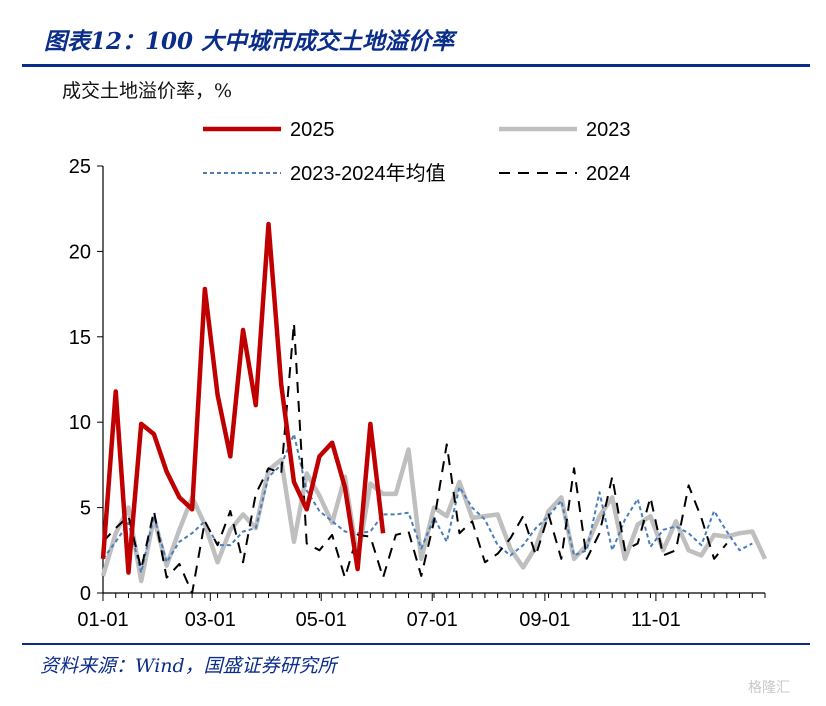 The image size is (826, 706). I want to click on y-tick-label: 15, so click(80, 338).